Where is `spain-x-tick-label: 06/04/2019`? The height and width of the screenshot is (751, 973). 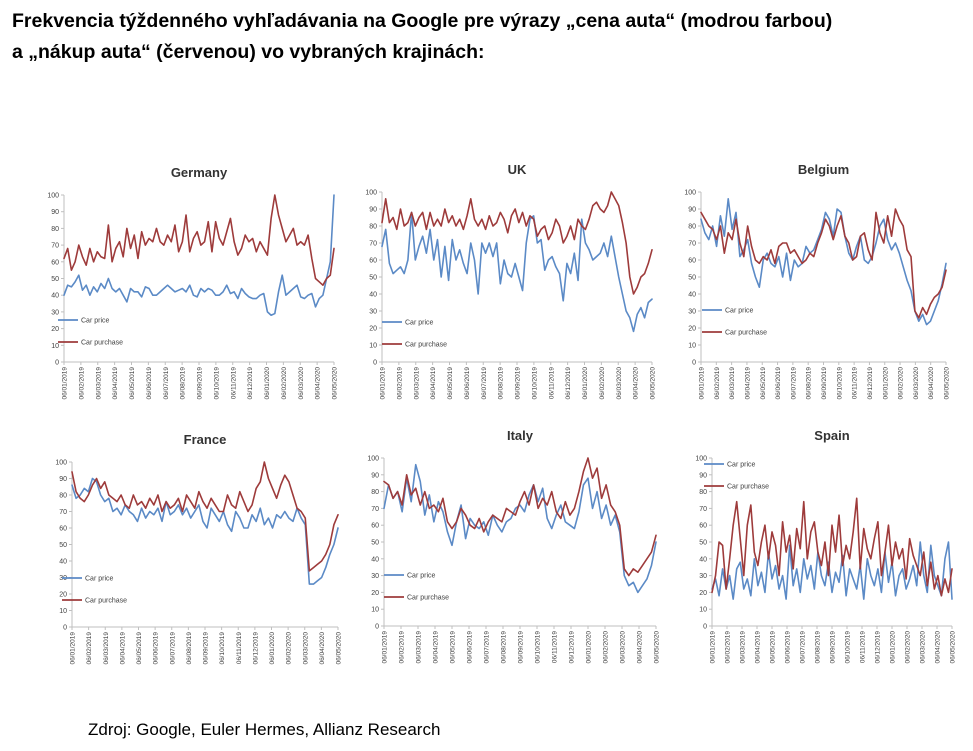
spain-x-tick-label: 06/04/2019 is located at coordinates (758, 647).